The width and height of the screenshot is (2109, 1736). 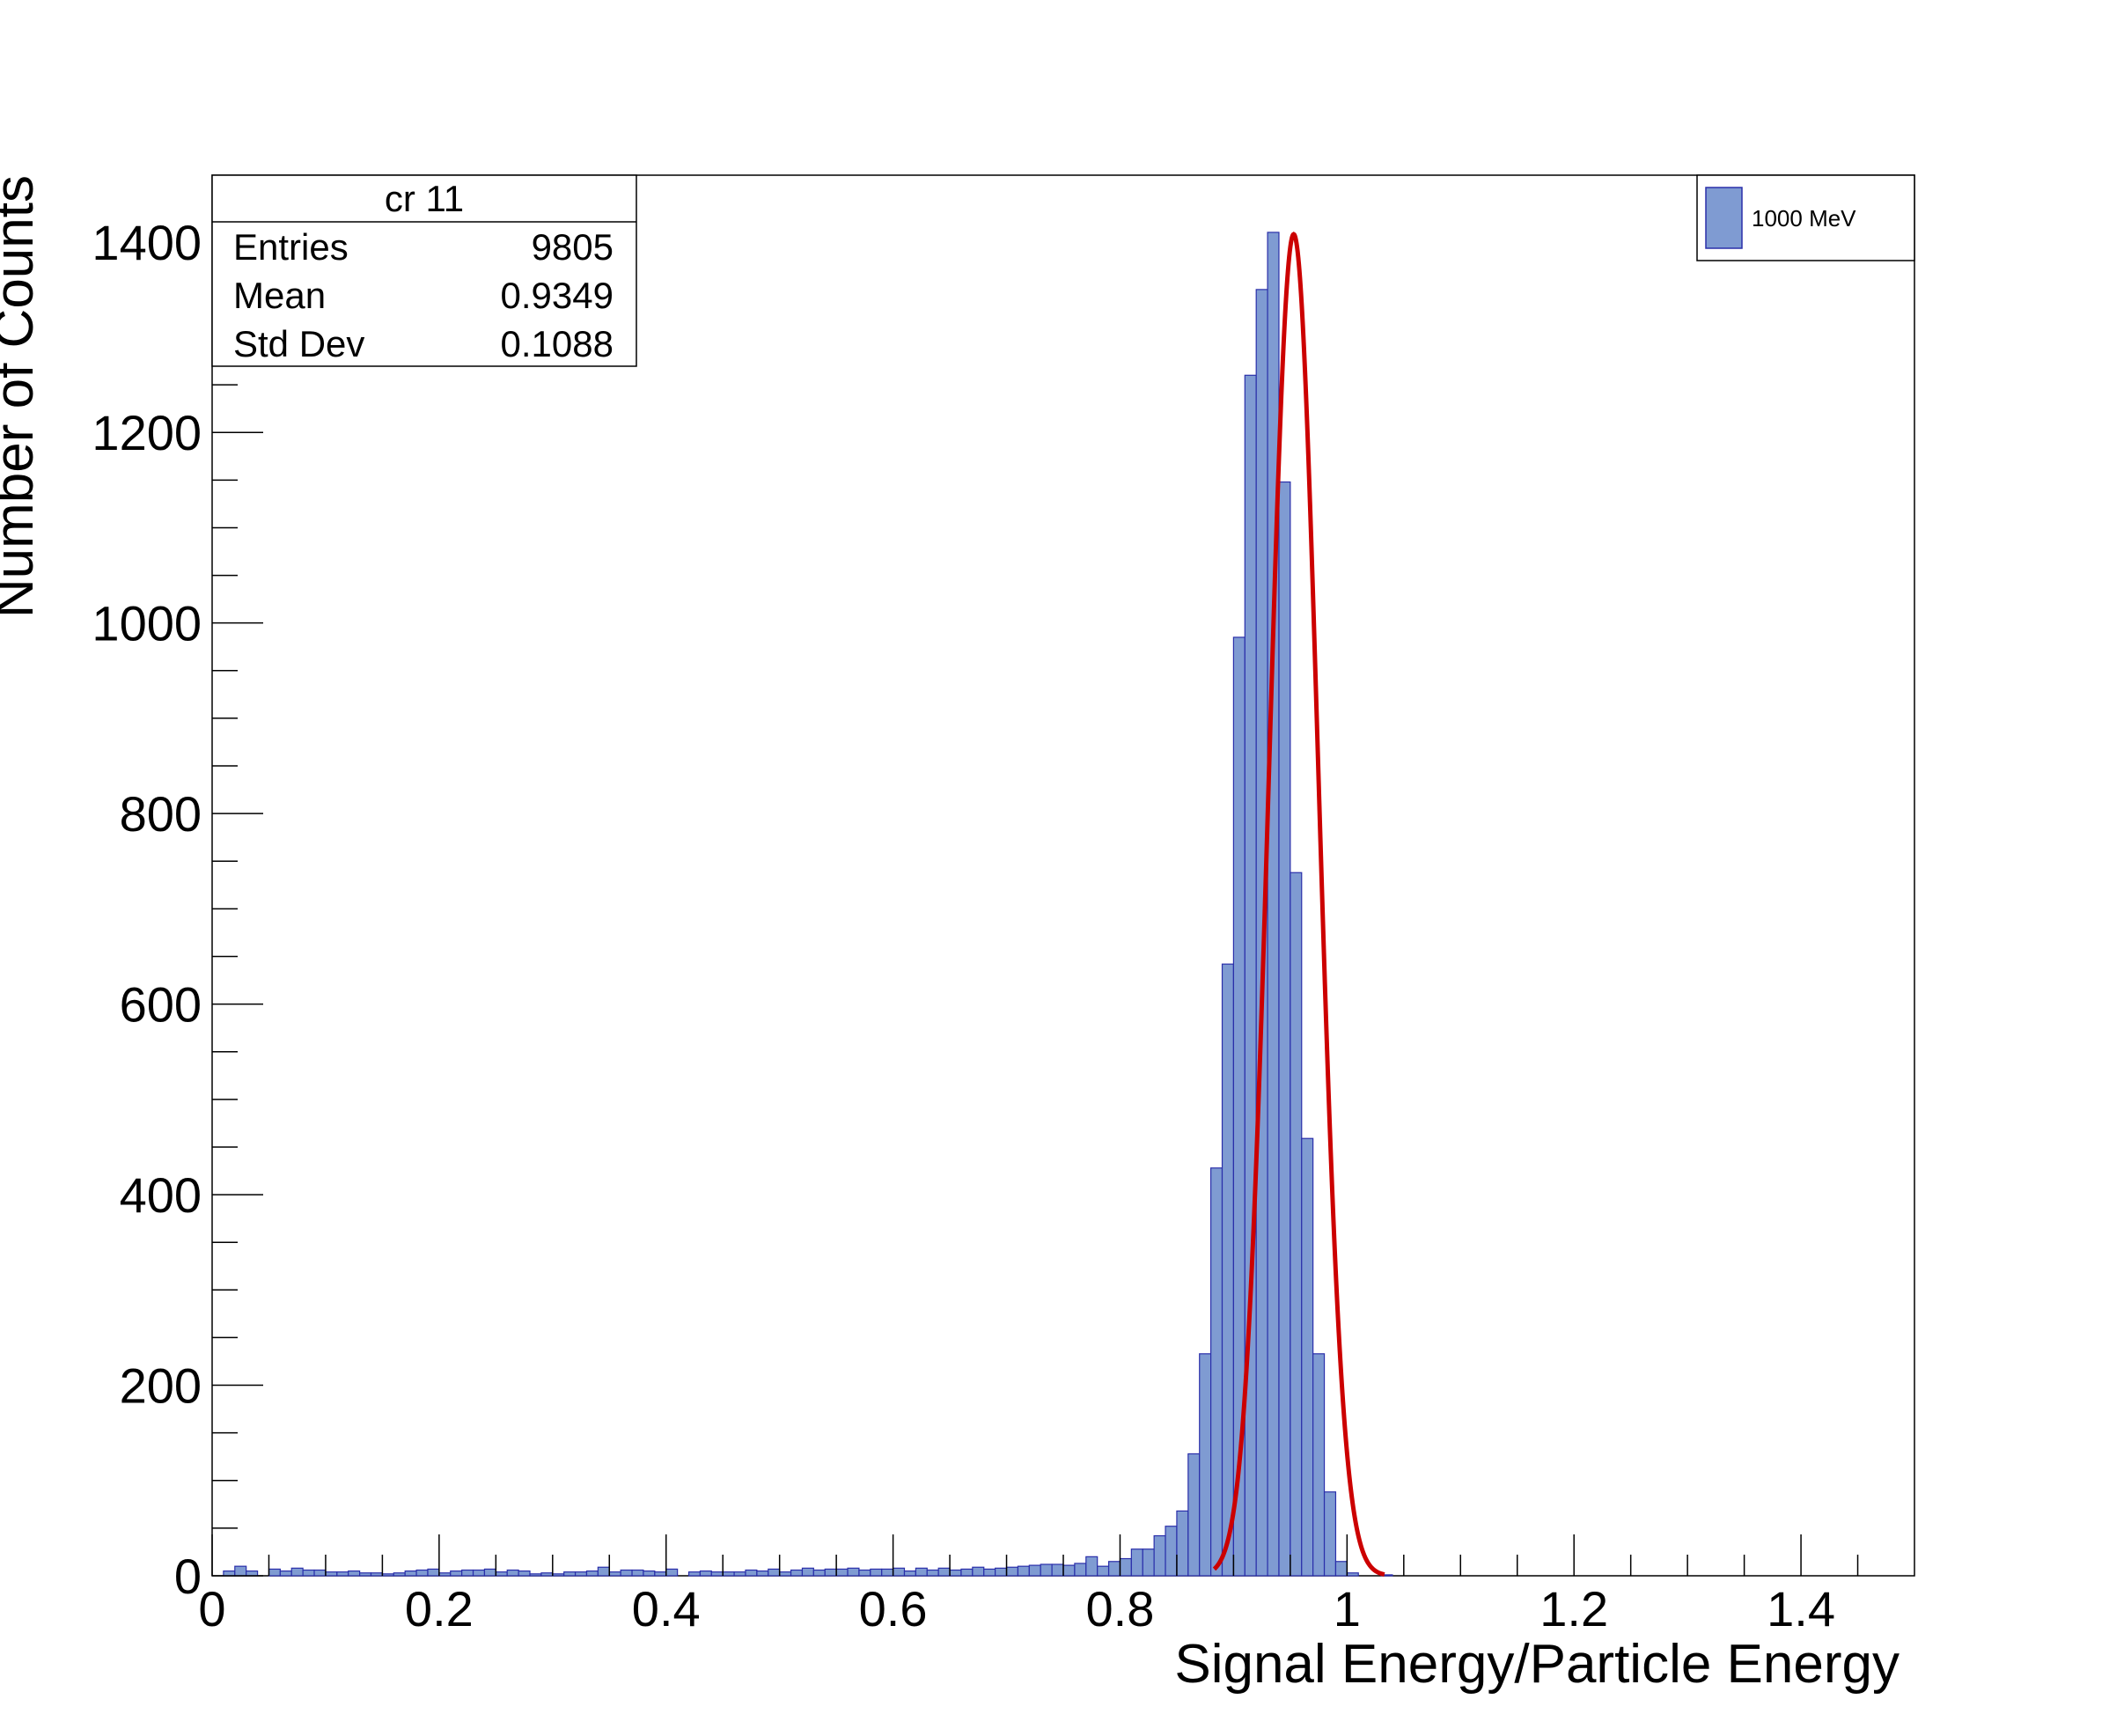 I want to click on legend-label: 1000 MeV, so click(x=1804, y=218).